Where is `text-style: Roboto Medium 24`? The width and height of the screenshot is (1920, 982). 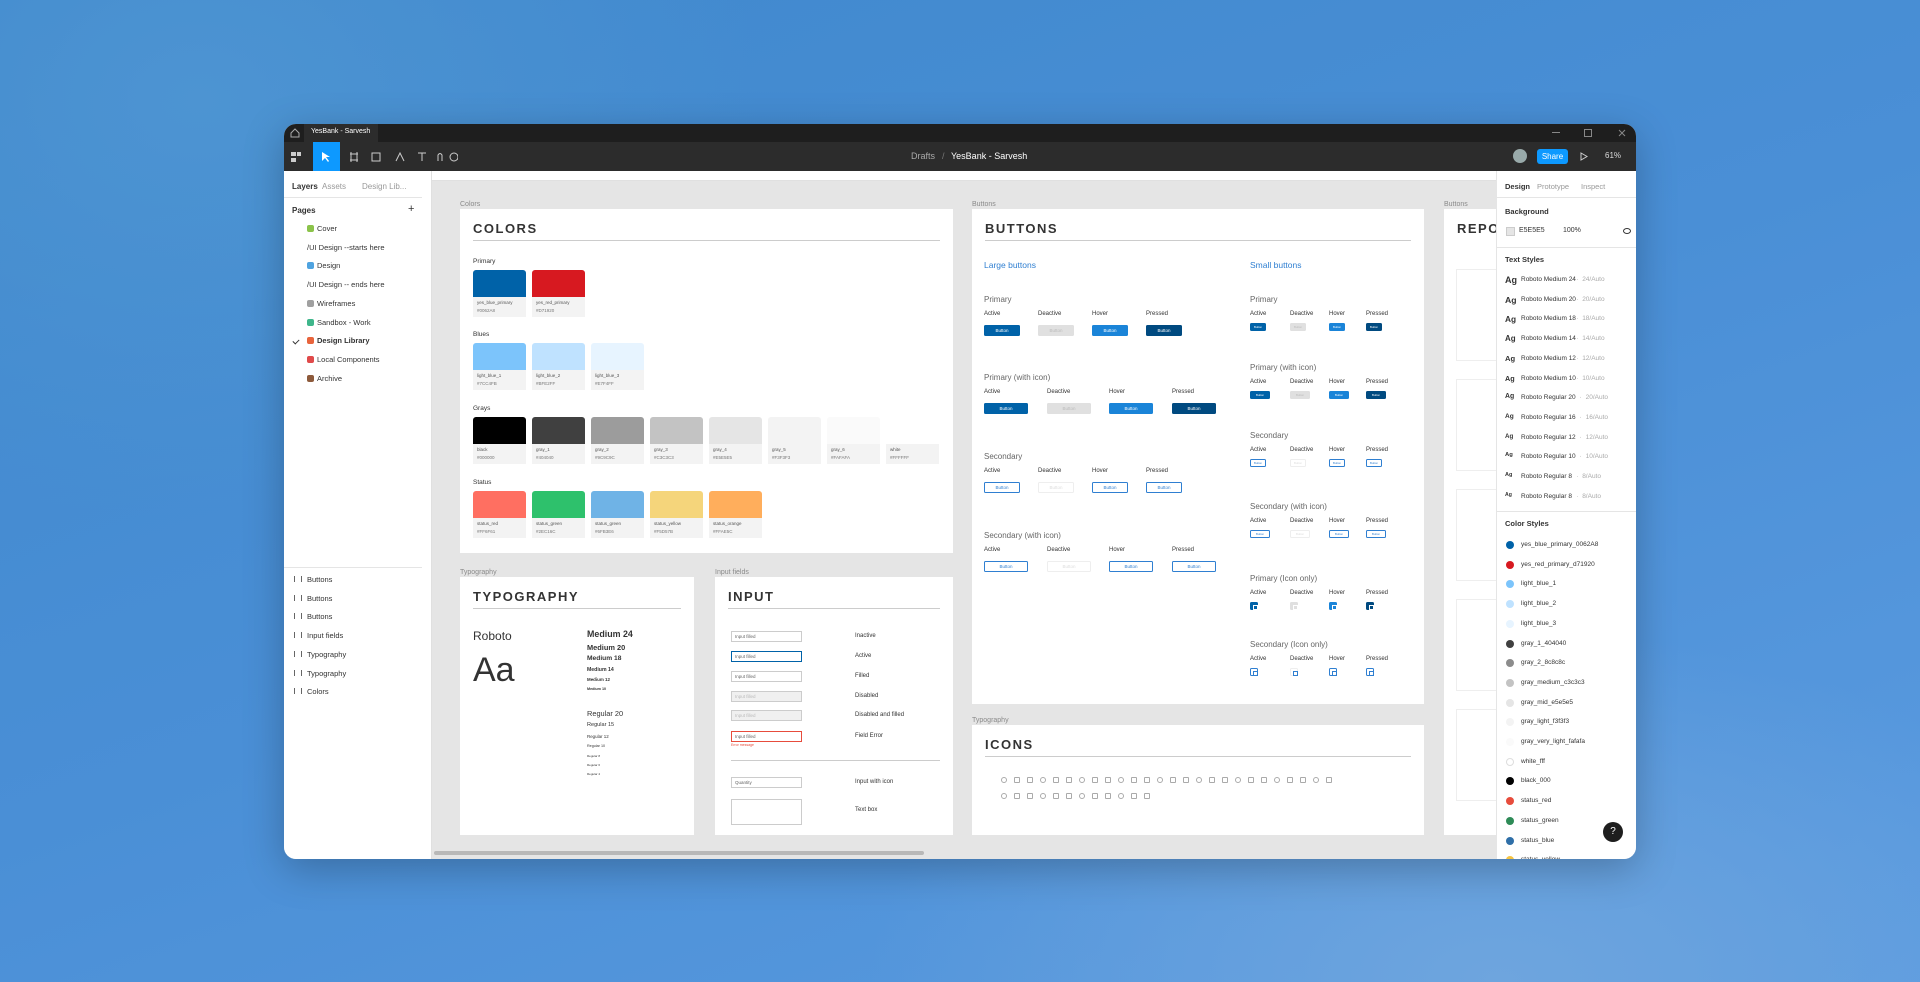
text-style: Roboto Medium 24 is located at coordinates (1548, 279).